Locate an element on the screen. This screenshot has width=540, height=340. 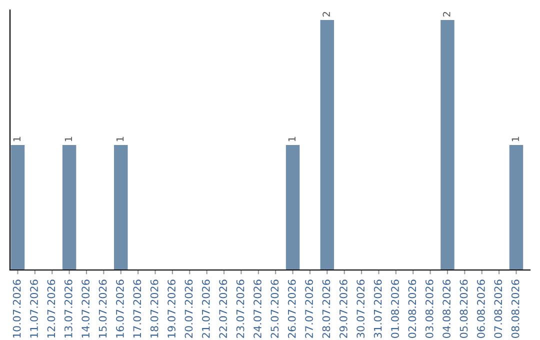
x-tick-label: 16.07.2026 is located at coordinates (120, 309).